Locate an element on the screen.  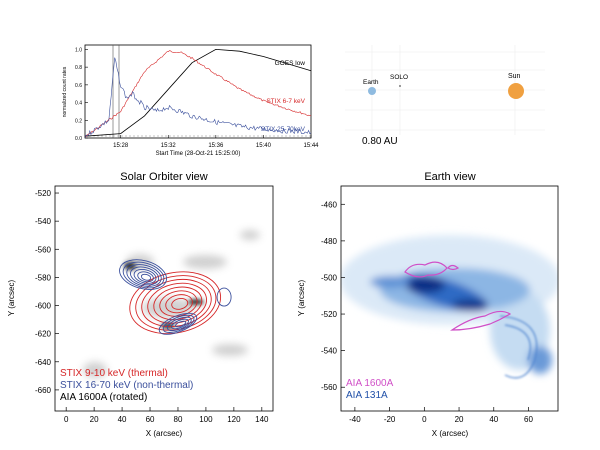
position-panel: Earth SOLO Sun 0.80 AU is located at coordinates (445, 96).